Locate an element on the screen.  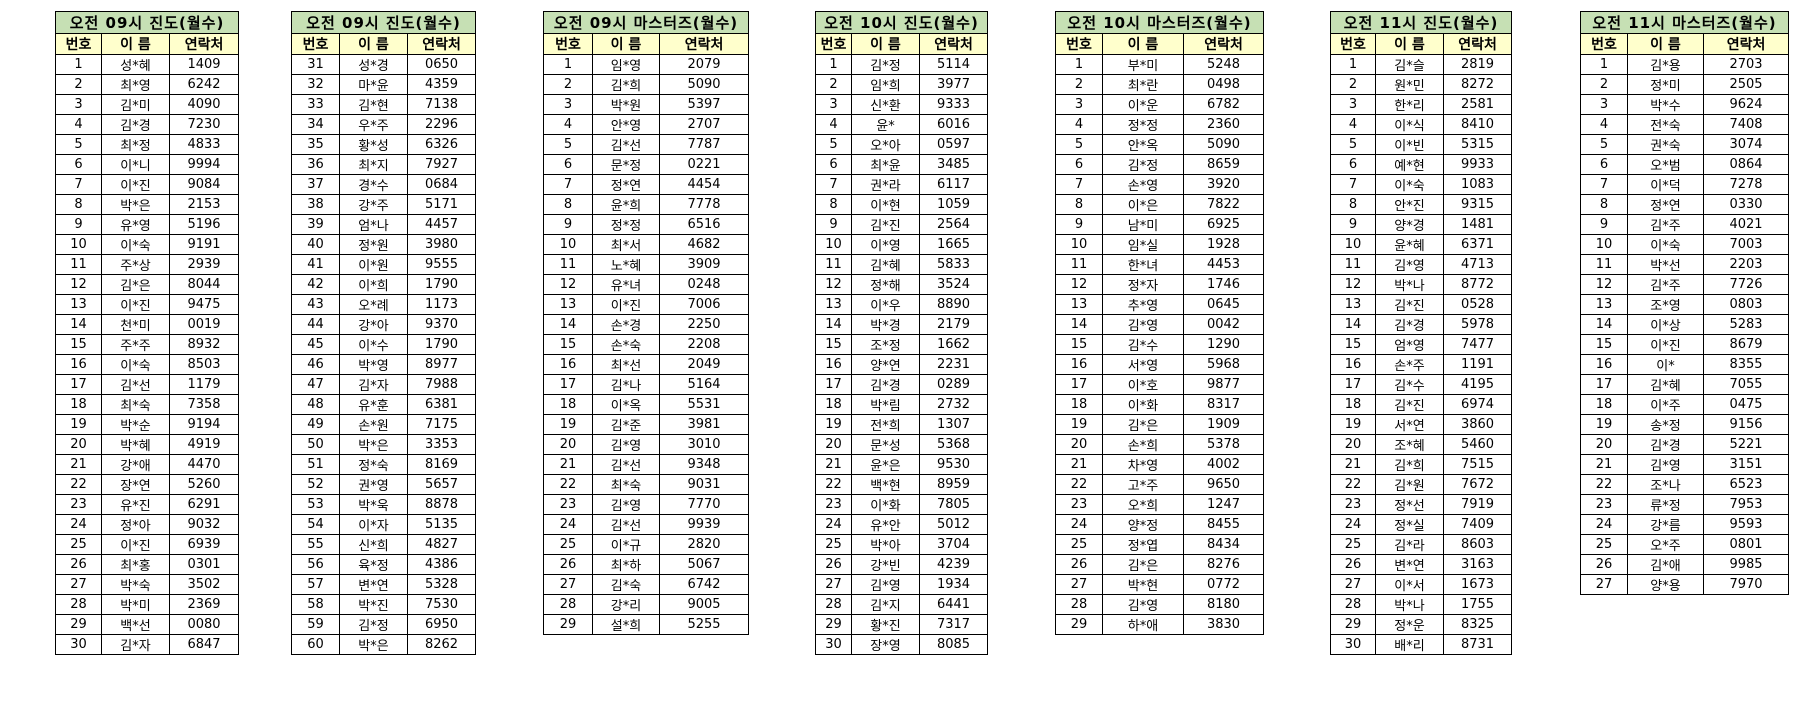
contact-number: 5012 is located at coordinates (953, 524).